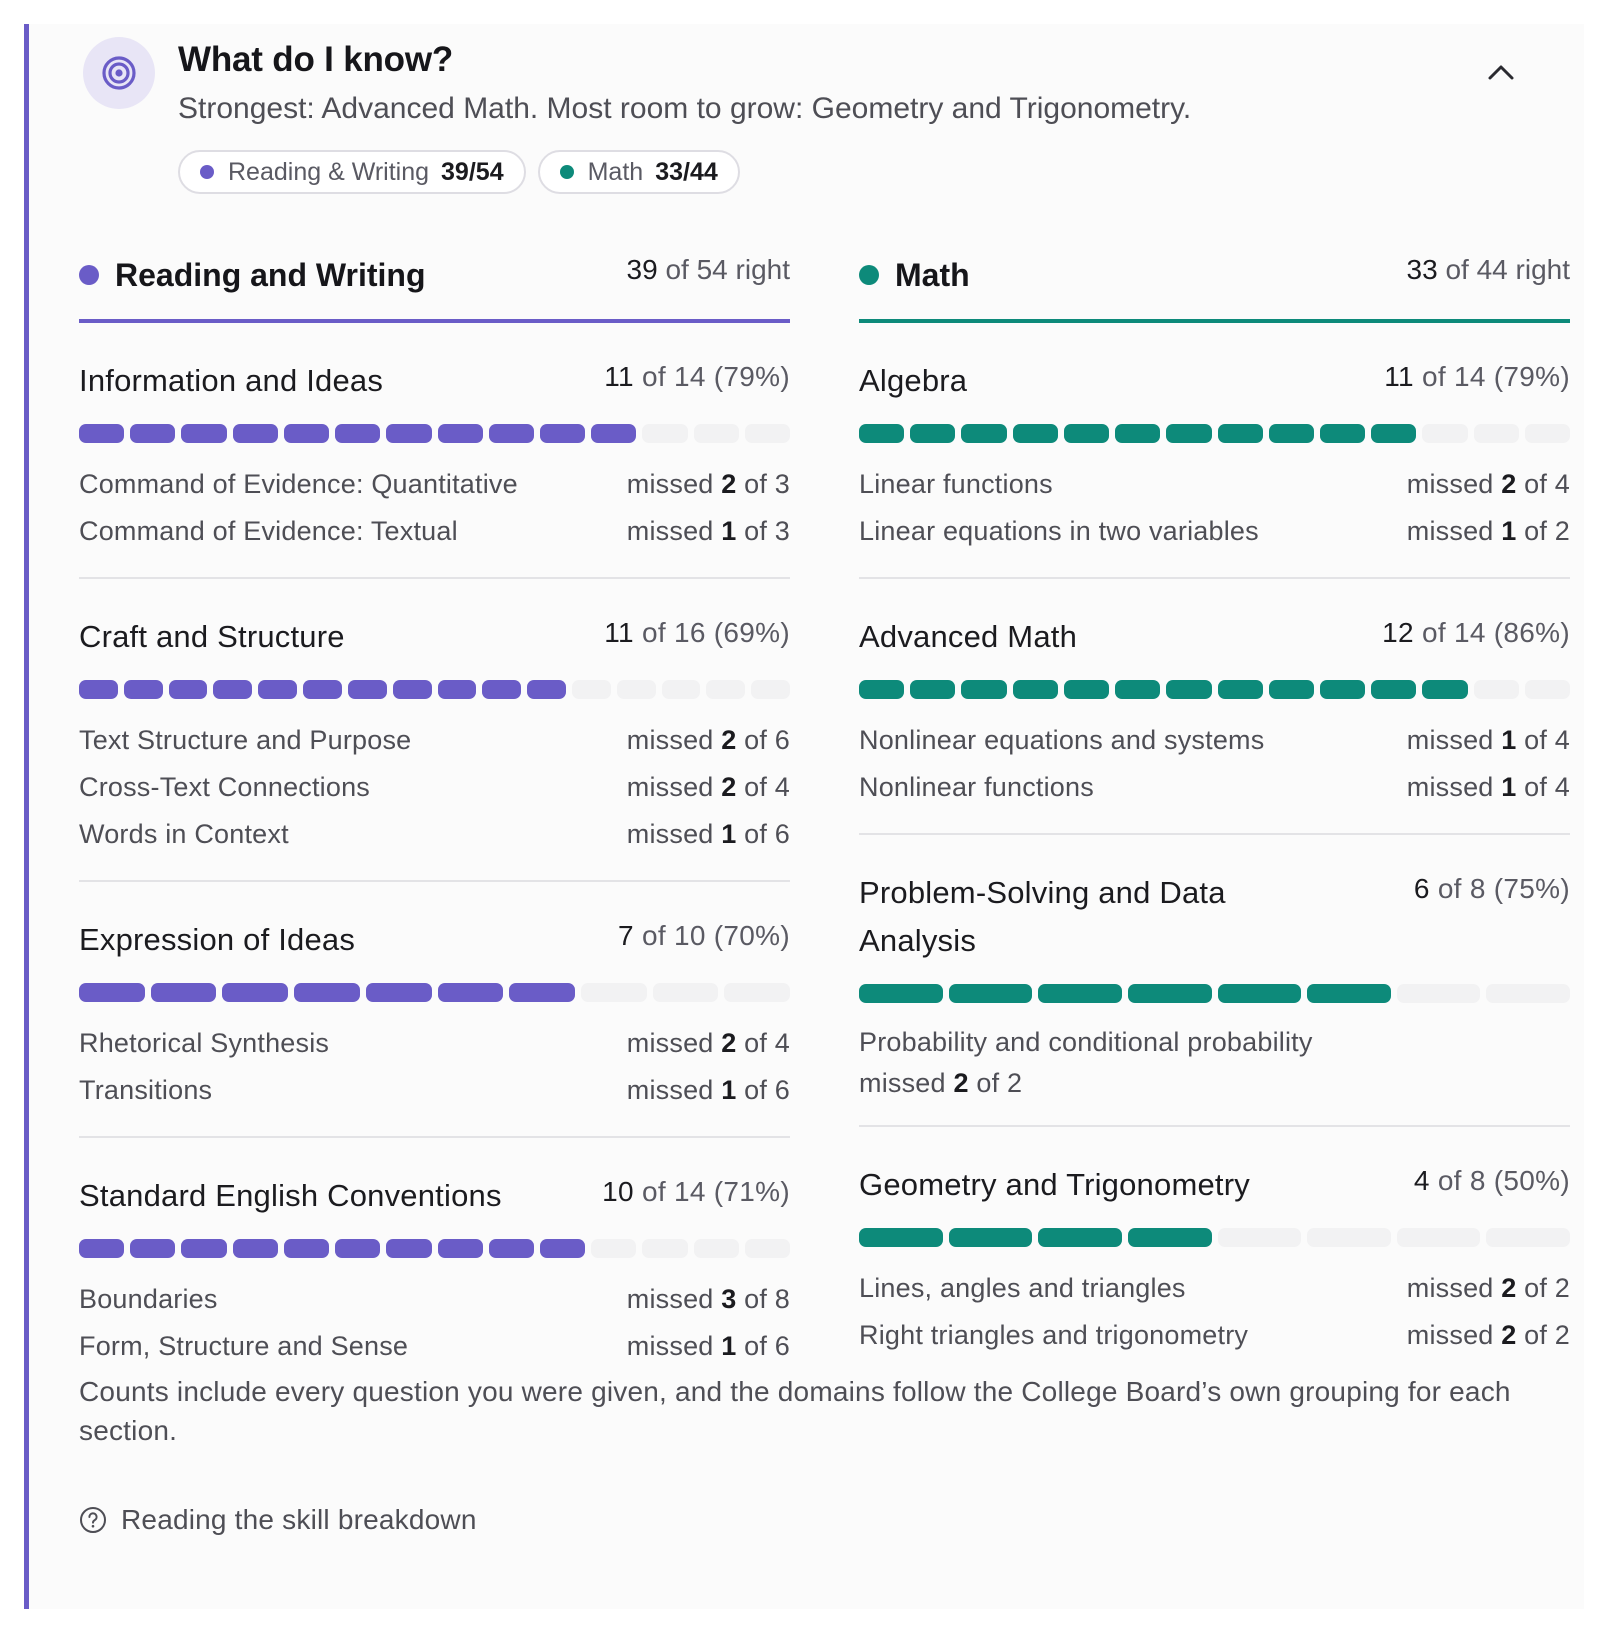 The image size is (1600, 1639). I want to click on chip-score: 33/44, so click(686, 171).